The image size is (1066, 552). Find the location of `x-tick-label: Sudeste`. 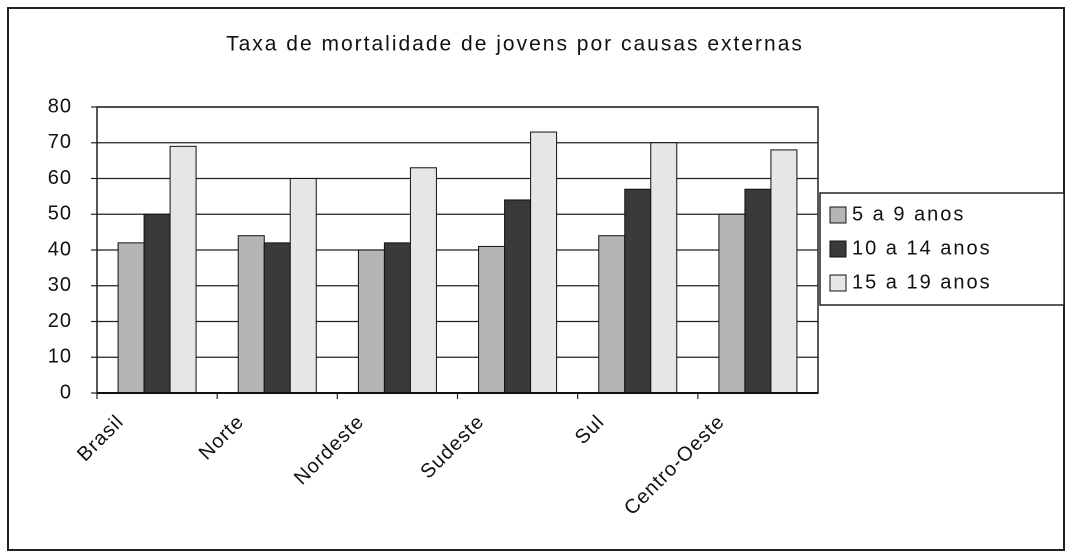

x-tick-label: Sudeste is located at coordinates (452, 447).